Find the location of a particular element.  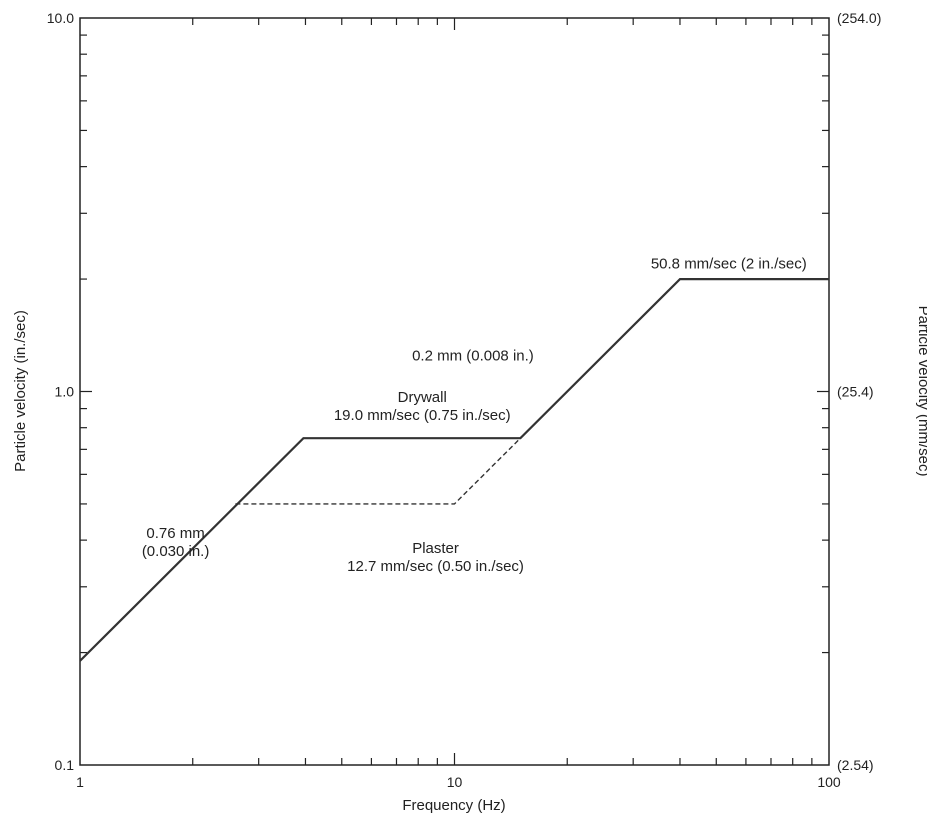

y-tick-label-left: 0.1 is located at coordinates (65, 765).